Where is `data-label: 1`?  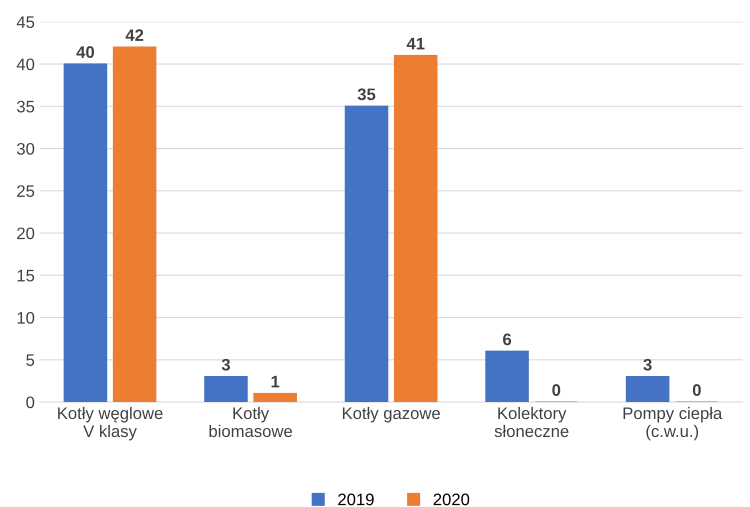
data-label: 1 is located at coordinates (276, 382).